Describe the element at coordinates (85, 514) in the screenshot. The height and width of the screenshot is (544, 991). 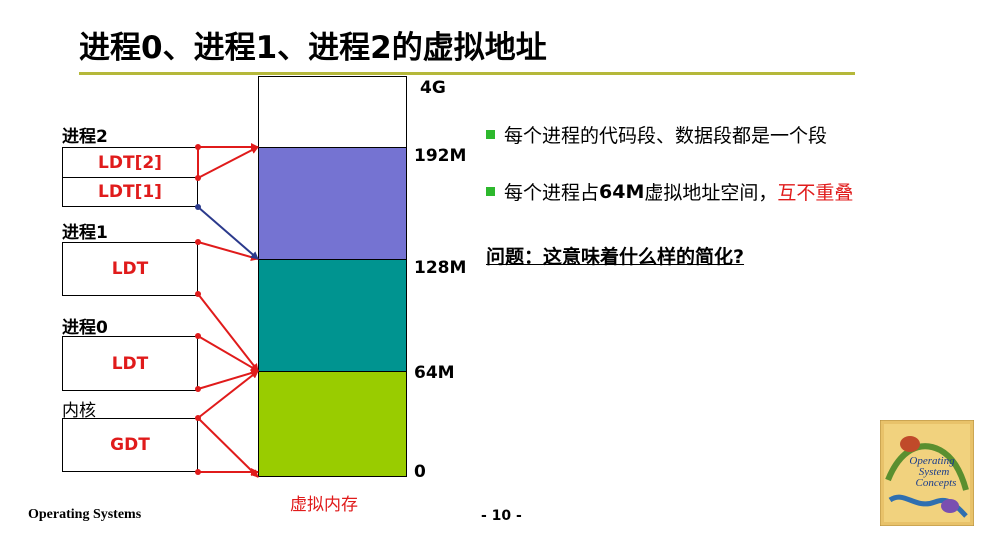
I see `footer-course-name: Operating Systems` at that location.